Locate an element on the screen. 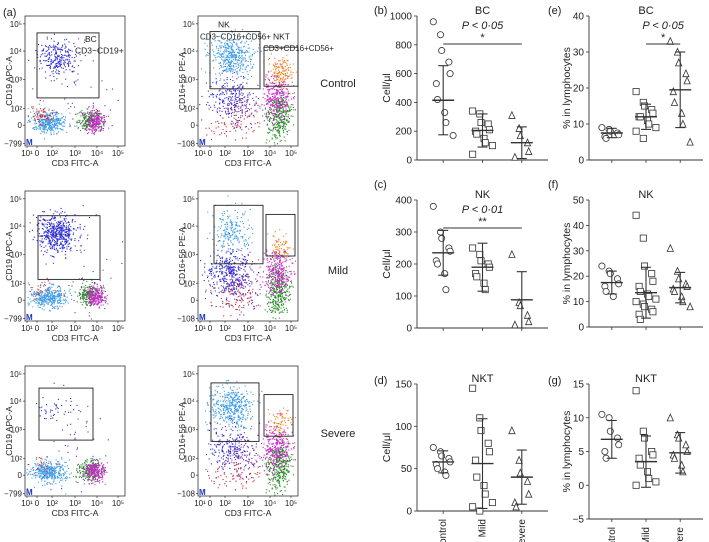  nkt-population is located at coordinates (280, 71).